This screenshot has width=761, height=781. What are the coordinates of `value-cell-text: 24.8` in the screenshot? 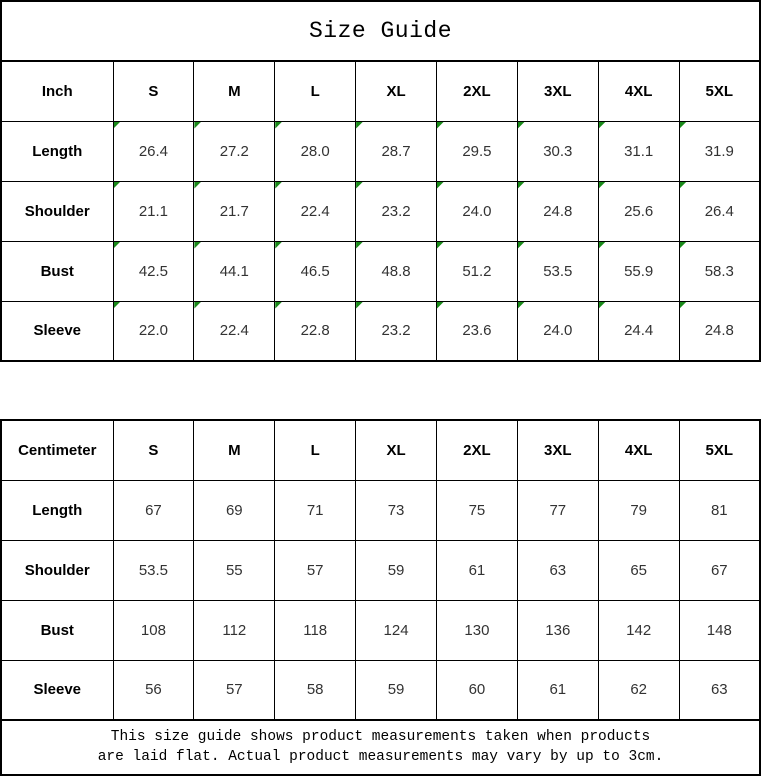 It's located at (719, 331).